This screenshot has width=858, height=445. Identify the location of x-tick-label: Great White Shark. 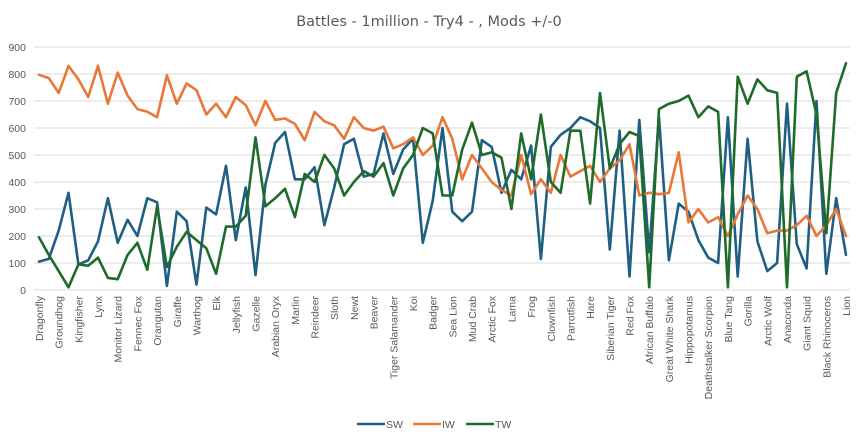
(670, 338).